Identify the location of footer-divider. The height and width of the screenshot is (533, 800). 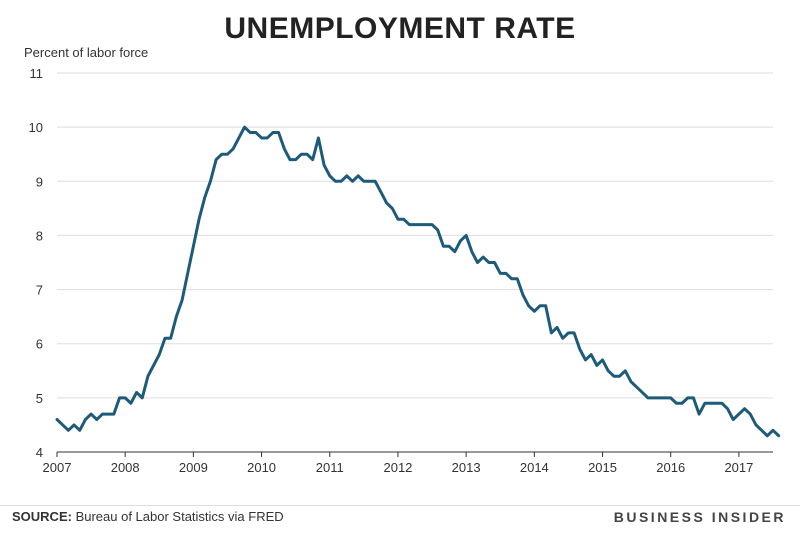
(400, 505).